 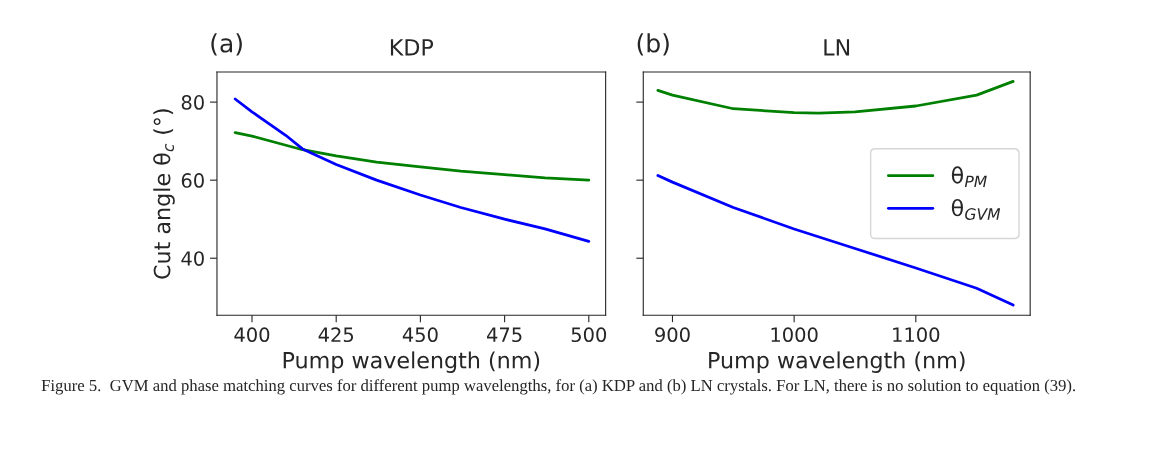 What do you see at coordinates (252, 335) in the screenshot?
I see `x-tick-label: 400` at bounding box center [252, 335].